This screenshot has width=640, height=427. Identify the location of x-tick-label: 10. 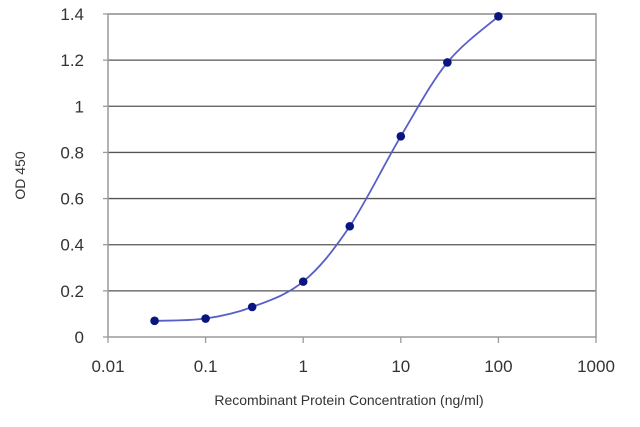
(400, 366).